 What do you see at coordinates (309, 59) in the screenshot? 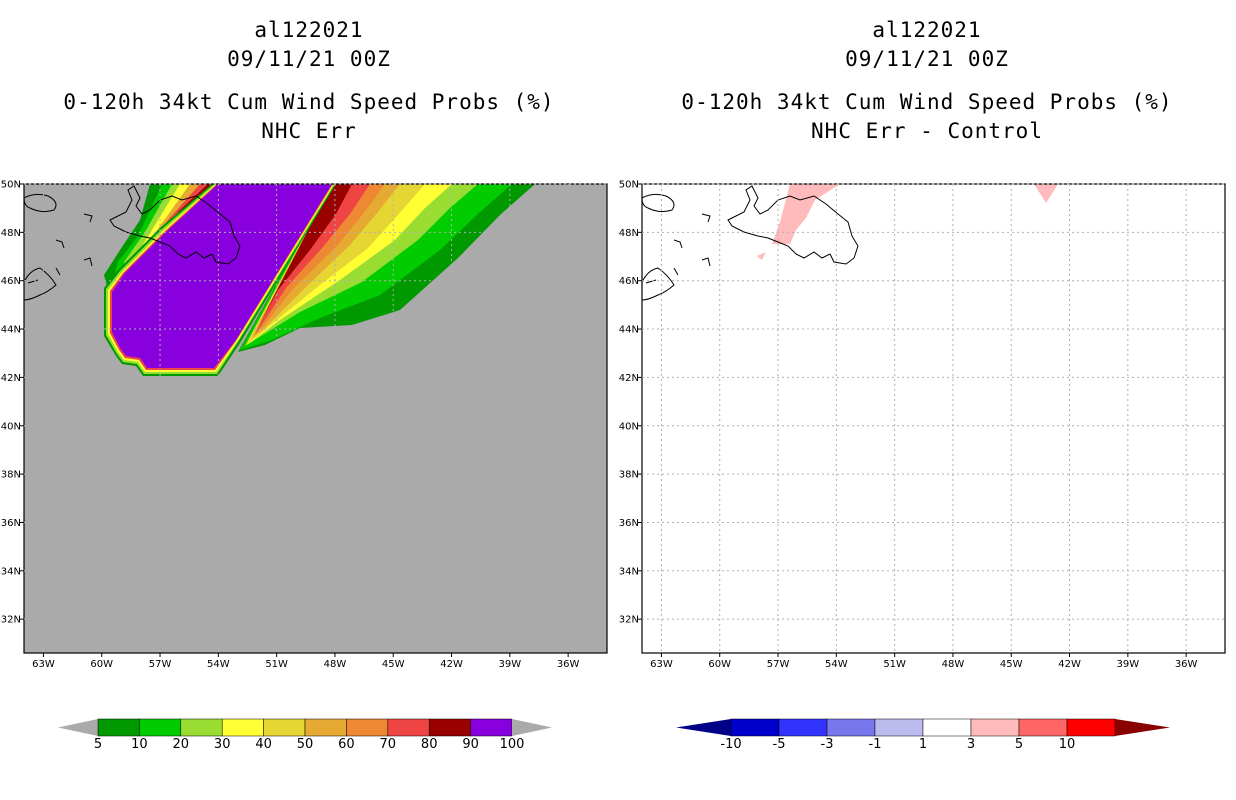
I see `left-datetime: 09/11/21 00Z` at bounding box center [309, 59].